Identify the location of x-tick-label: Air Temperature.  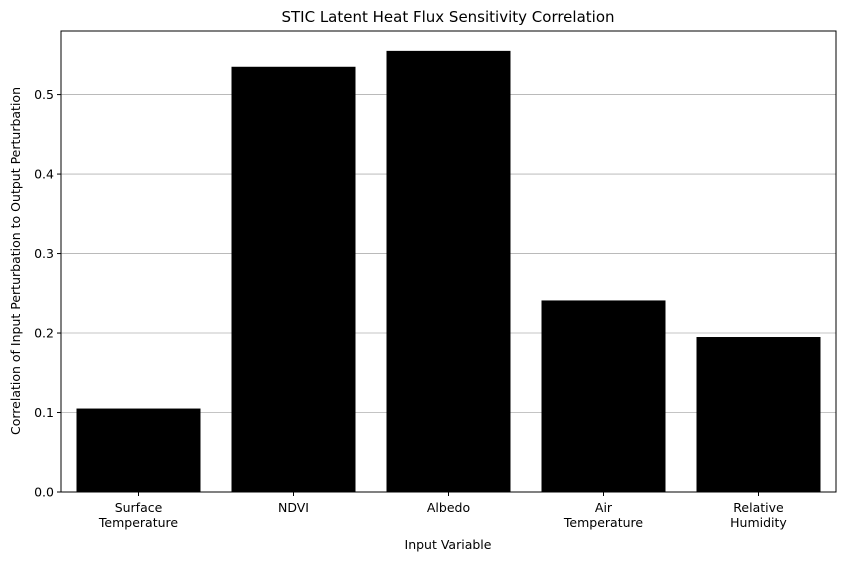
(603, 515).